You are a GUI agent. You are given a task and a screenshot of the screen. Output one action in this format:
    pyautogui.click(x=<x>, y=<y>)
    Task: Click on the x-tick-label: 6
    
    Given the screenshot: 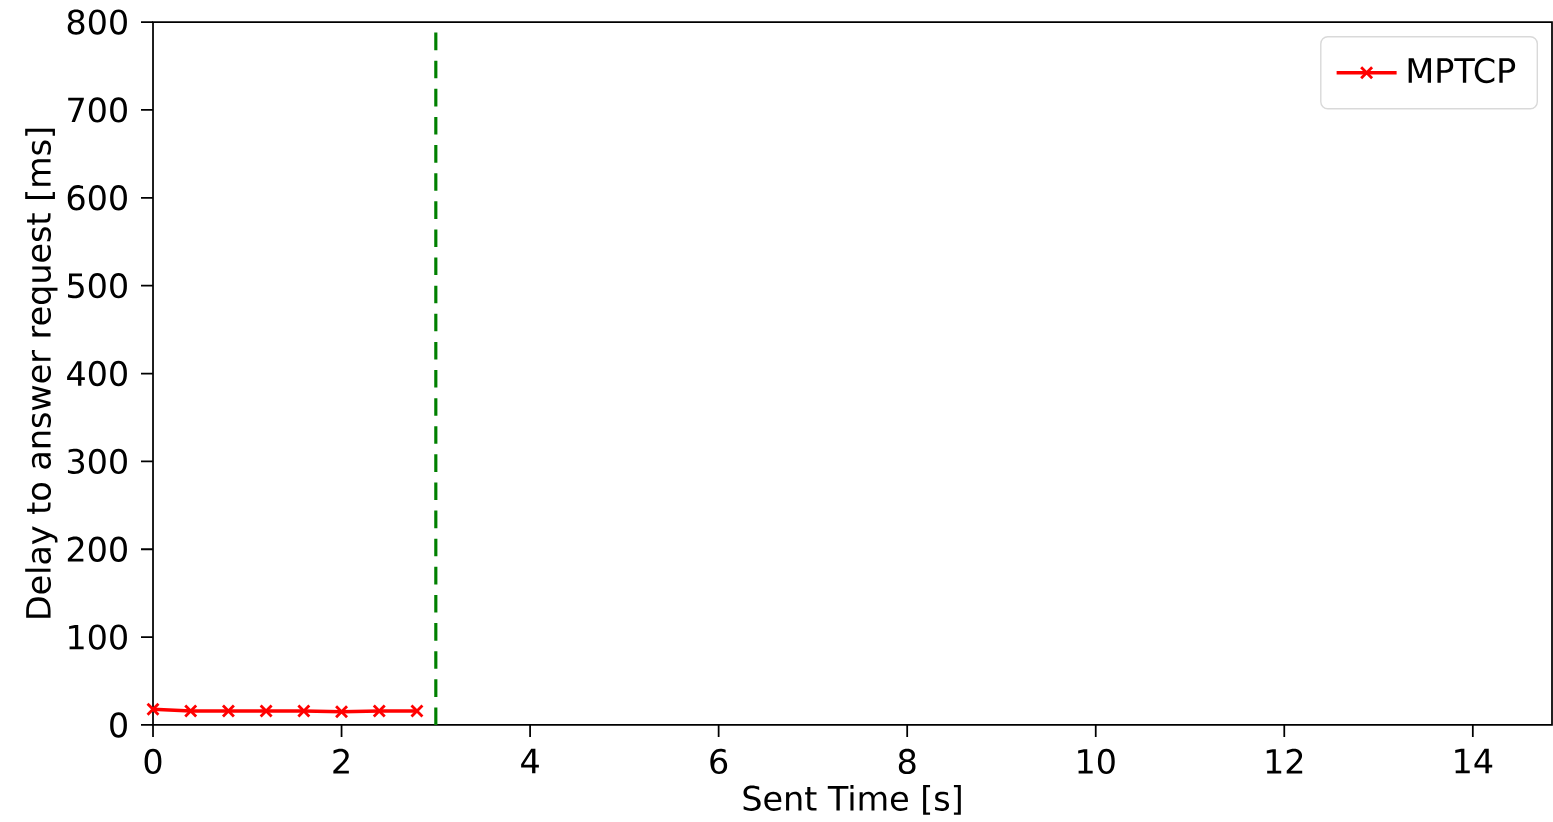 What is the action you would take?
    pyautogui.click(x=719, y=761)
    